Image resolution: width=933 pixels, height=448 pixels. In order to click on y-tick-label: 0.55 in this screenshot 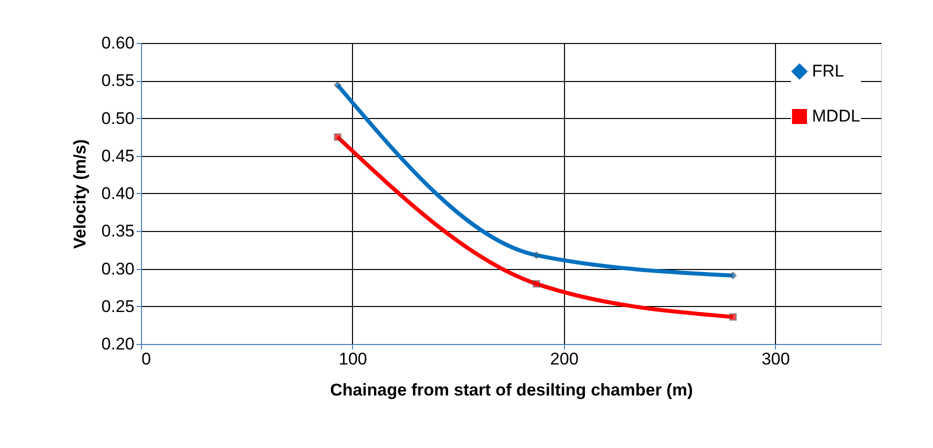, I will do `click(117, 80)`.